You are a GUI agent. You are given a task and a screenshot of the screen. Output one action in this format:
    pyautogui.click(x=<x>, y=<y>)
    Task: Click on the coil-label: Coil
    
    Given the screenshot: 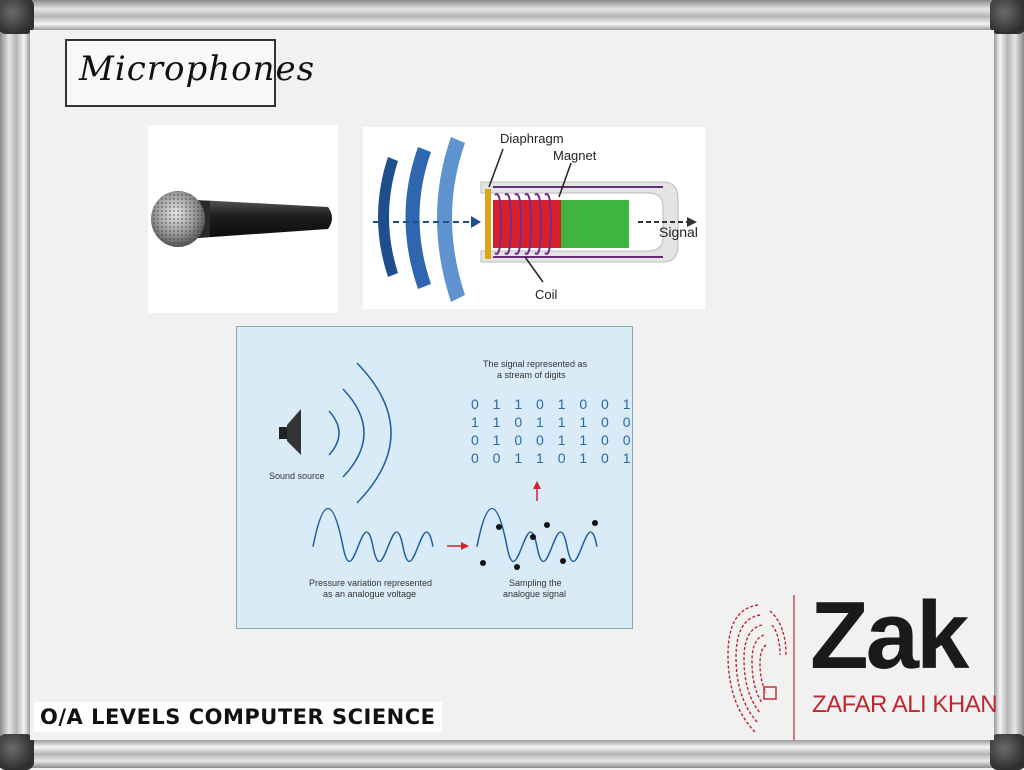 What is the action you would take?
    pyautogui.click(x=546, y=294)
    